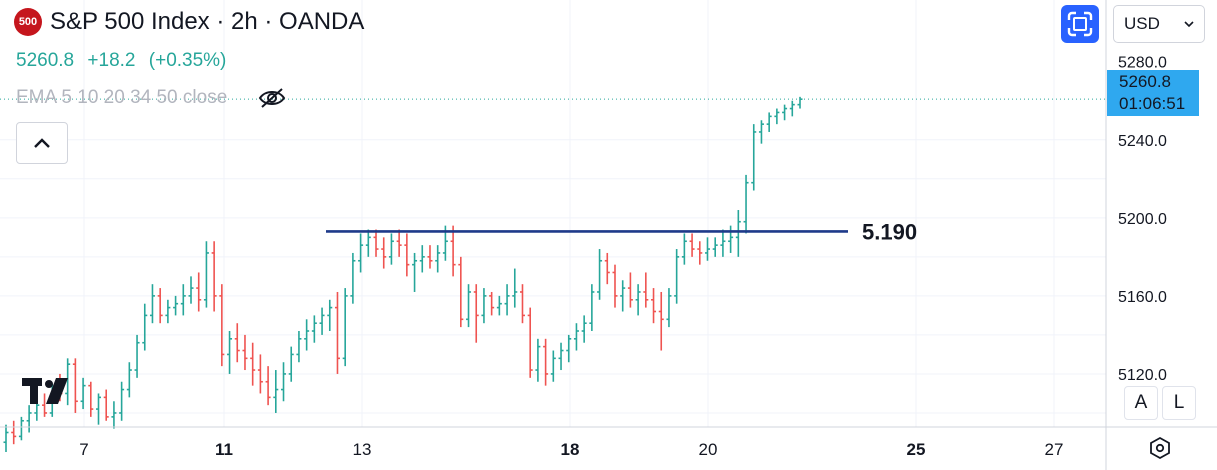 This screenshot has height=470, width=1217. I want to click on chart-settings-button, so click(1160, 448).